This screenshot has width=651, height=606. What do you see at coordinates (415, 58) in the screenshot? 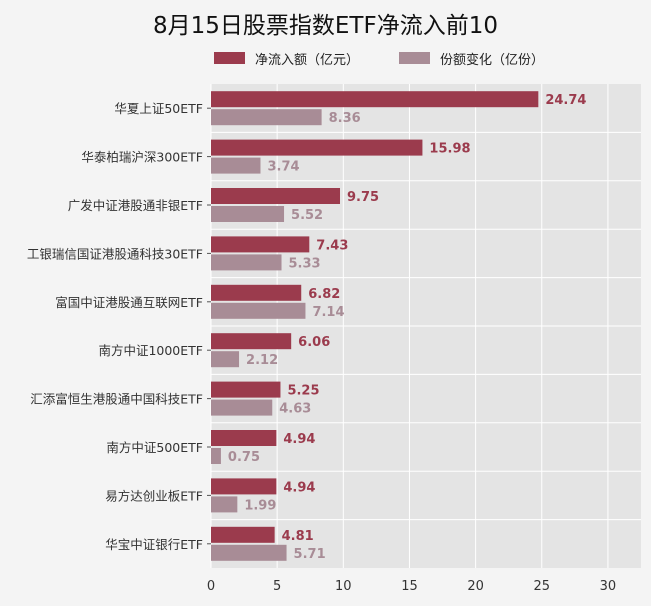
I see `legend-swatch-share-change` at bounding box center [415, 58].